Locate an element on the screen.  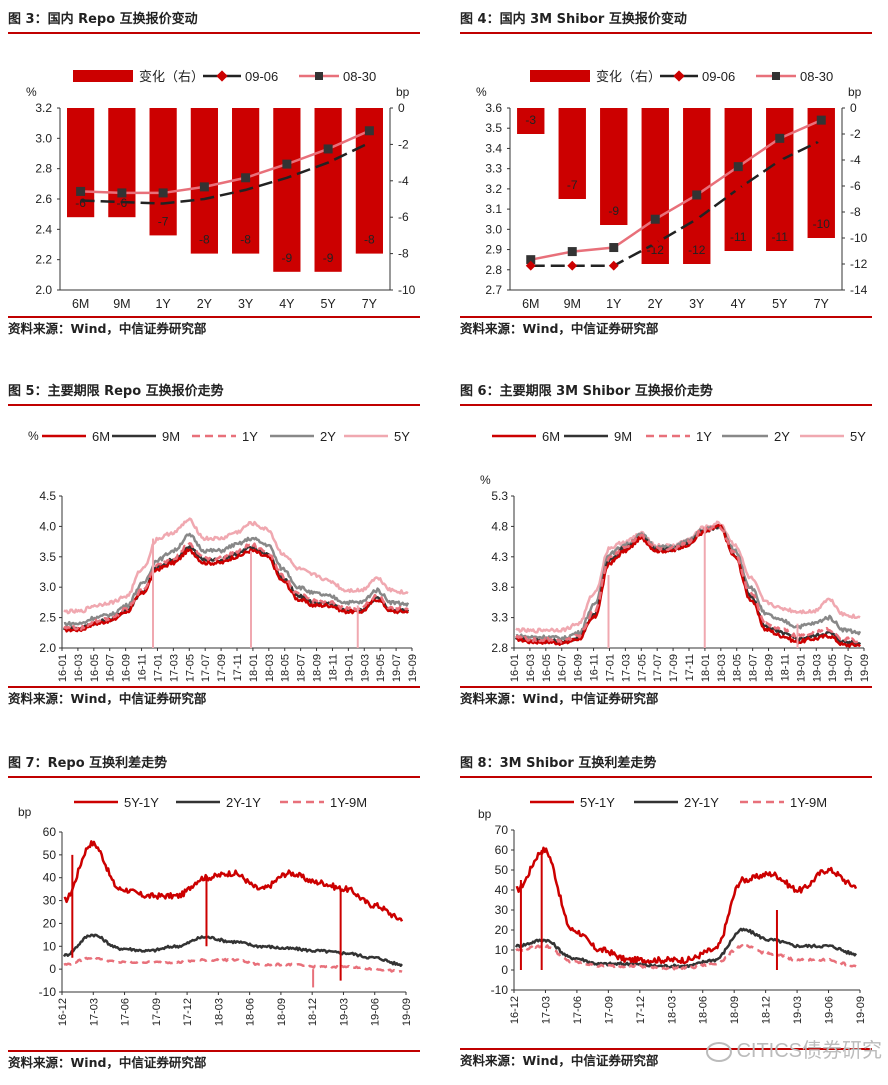
x-tick-label: 18-03 is located at coordinates (270, 668).